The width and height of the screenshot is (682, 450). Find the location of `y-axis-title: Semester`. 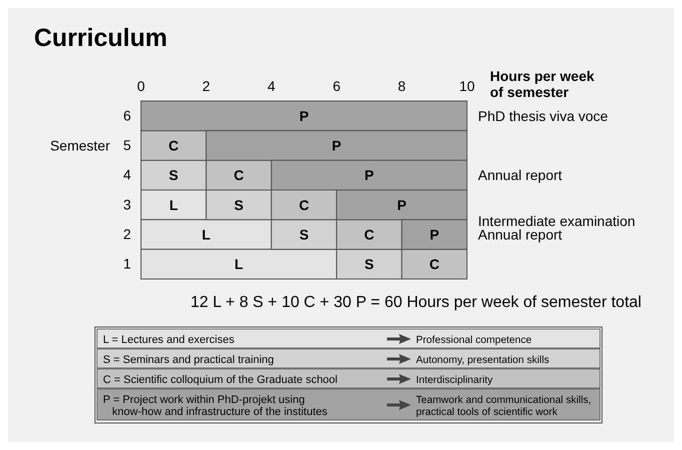

y-axis-title: Semester is located at coordinates (80, 146).